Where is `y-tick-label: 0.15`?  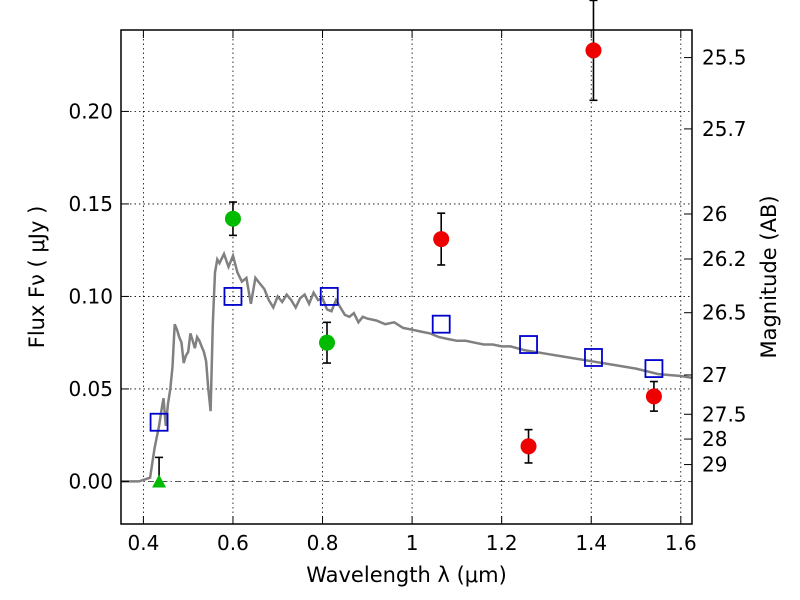 y-tick-label: 0.15 is located at coordinates (90, 204).